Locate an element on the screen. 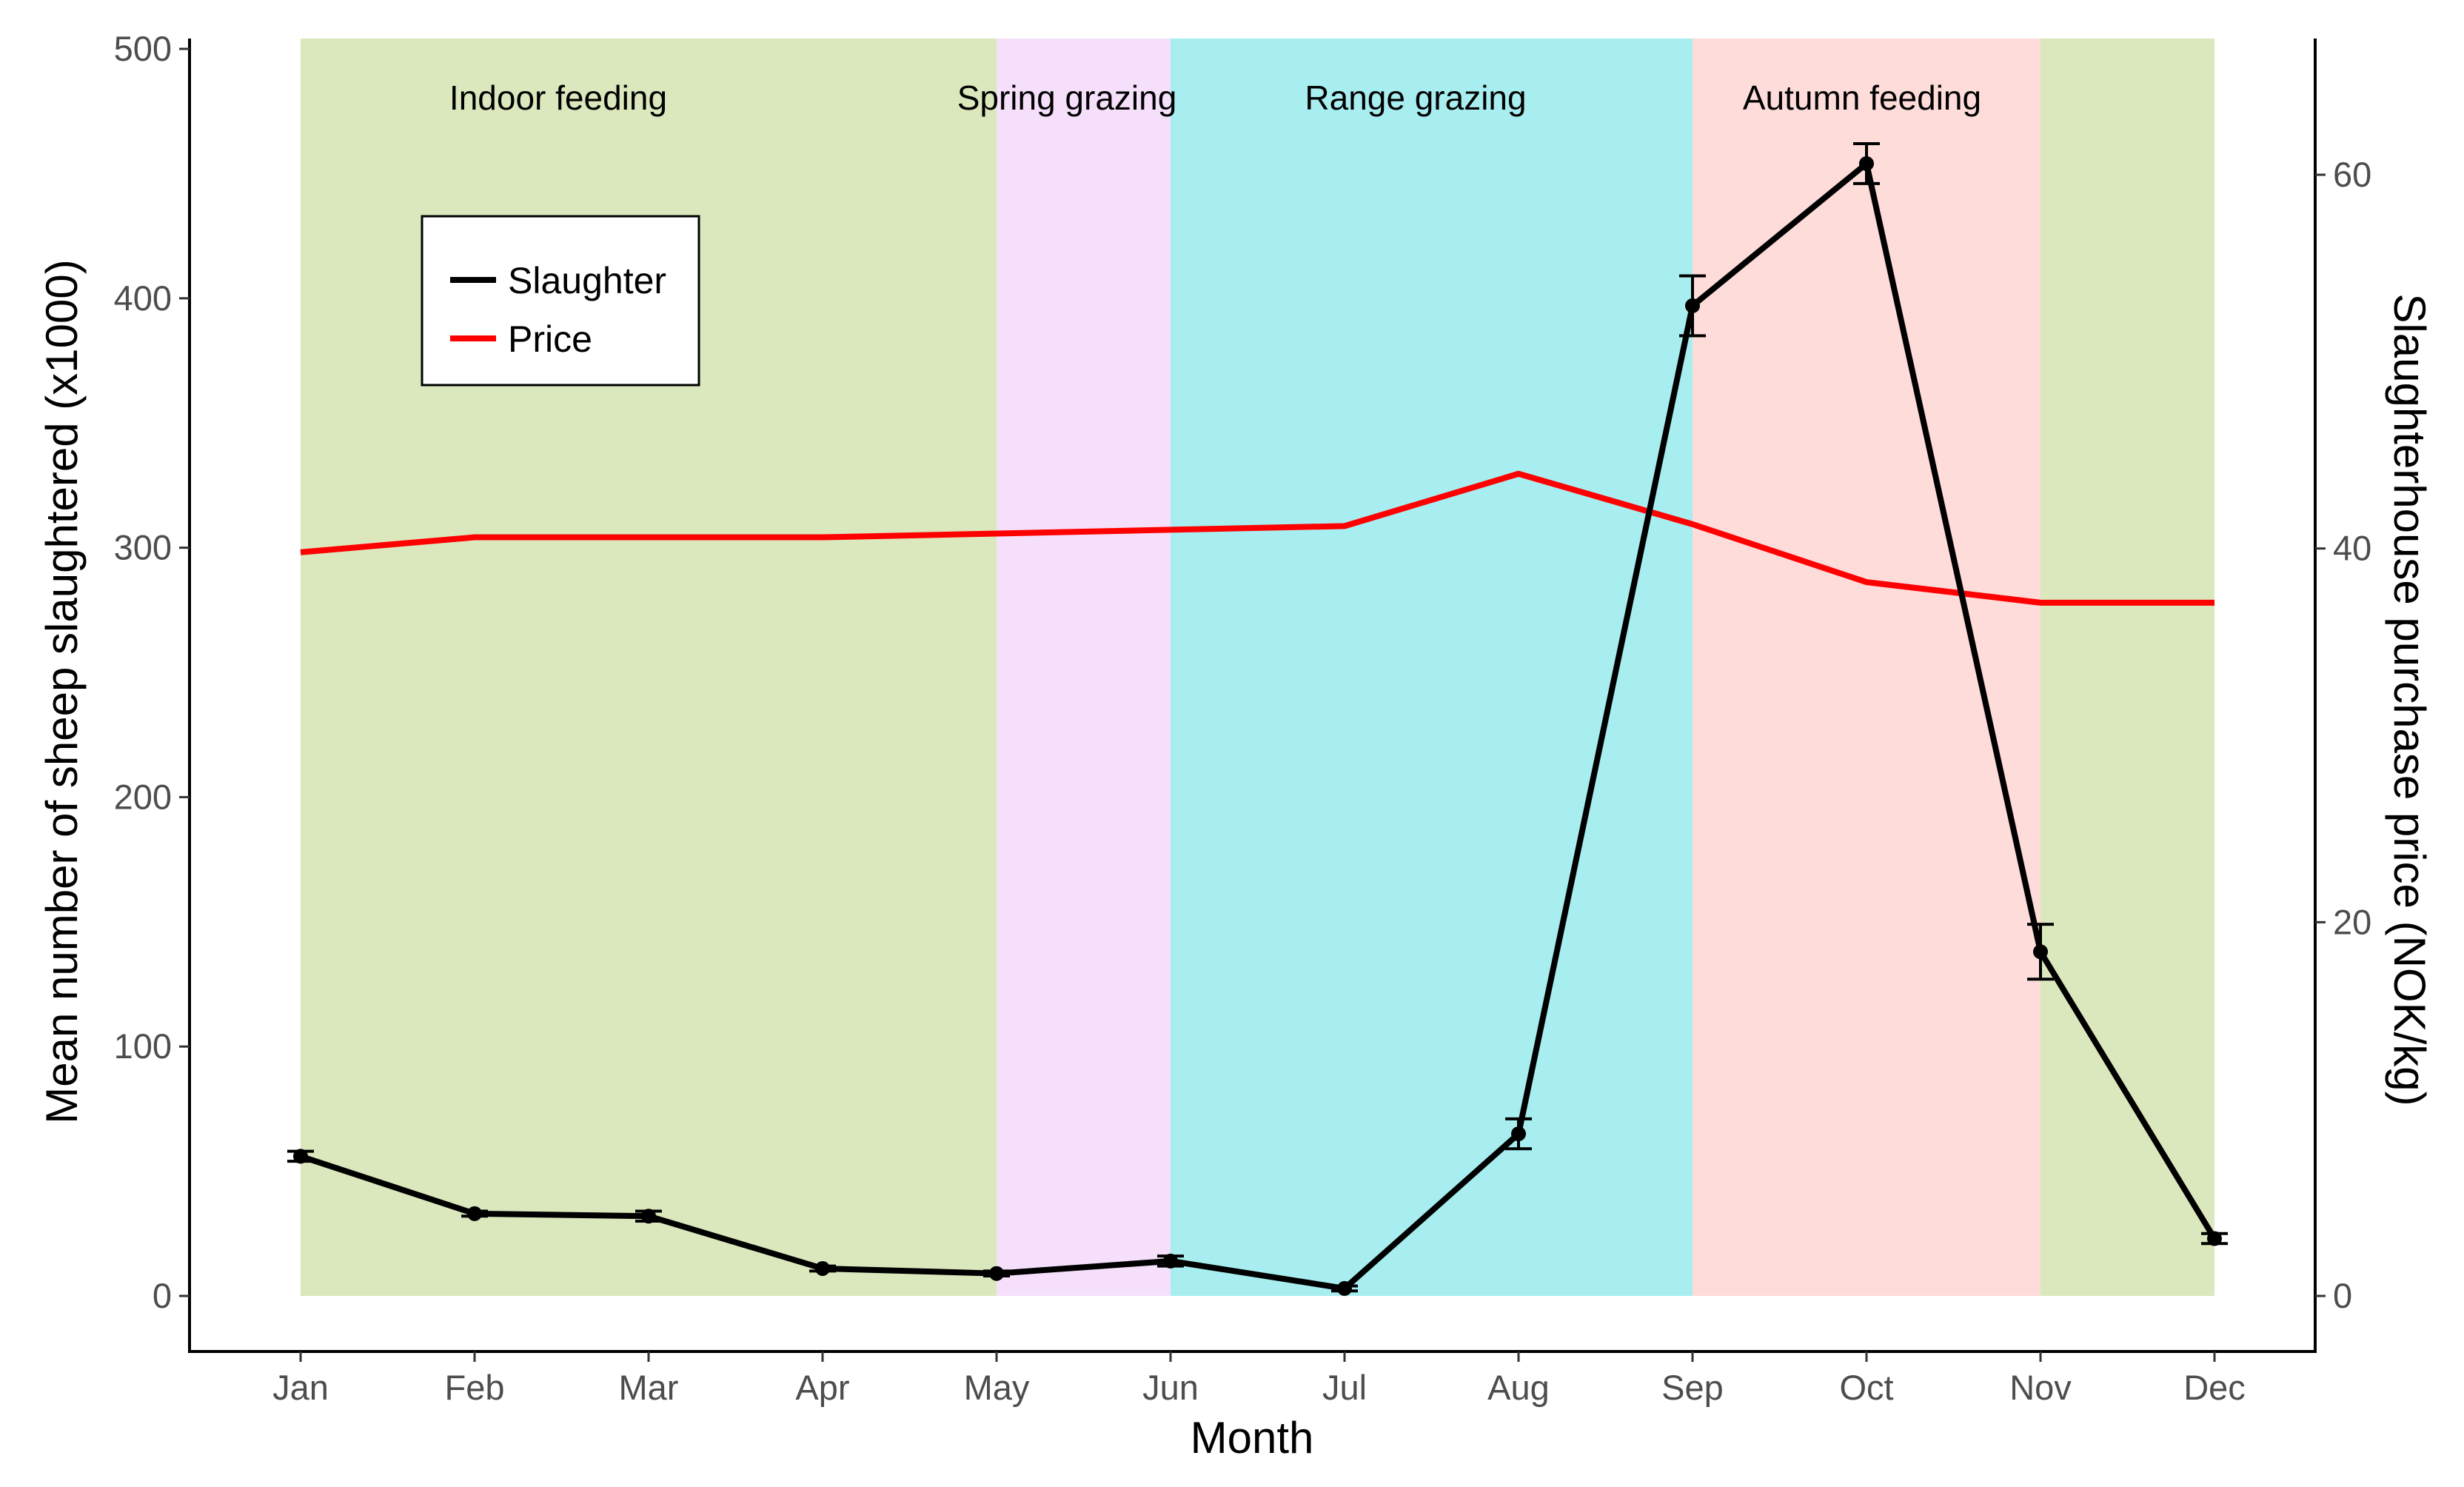 The width and height of the screenshot is (2464, 1487). slaughter-point-mar is located at coordinates (648, 1216).